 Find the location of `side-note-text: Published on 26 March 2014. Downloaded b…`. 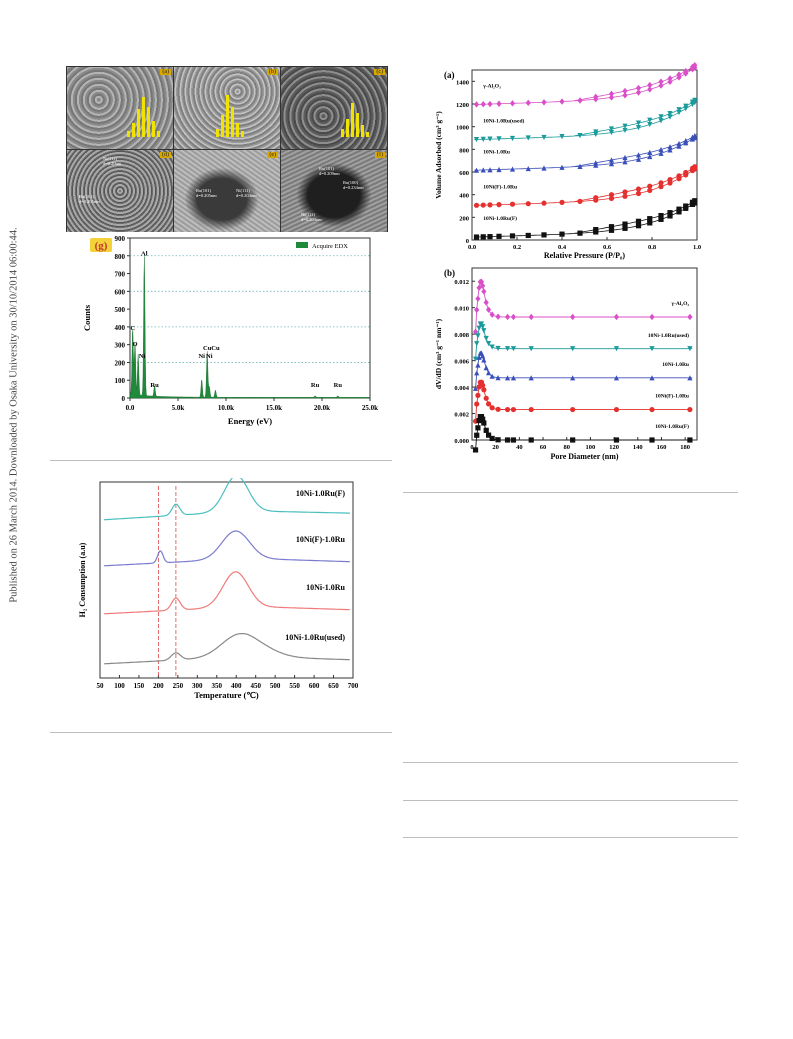

side-note-text: Published on 26 March 2014. Downloaded b… is located at coordinates (14, 415).